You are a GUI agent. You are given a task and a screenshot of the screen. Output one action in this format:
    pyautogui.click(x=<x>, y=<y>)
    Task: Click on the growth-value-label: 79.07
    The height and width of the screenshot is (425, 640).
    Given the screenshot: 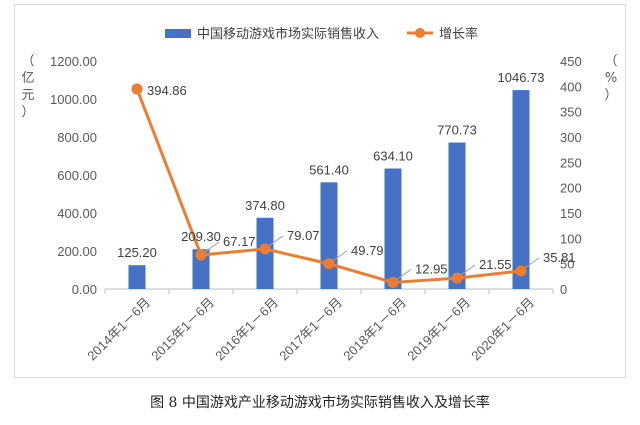 What is the action you would take?
    pyautogui.click(x=303, y=235)
    